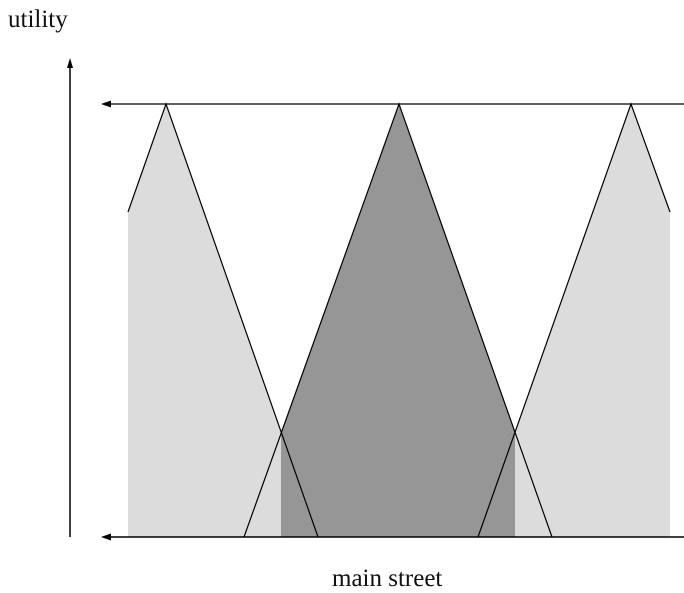 This screenshot has height=593, width=684. Describe the element at coordinates (70, 63) in the screenshot. I see `y-axis-arrowhead` at that location.